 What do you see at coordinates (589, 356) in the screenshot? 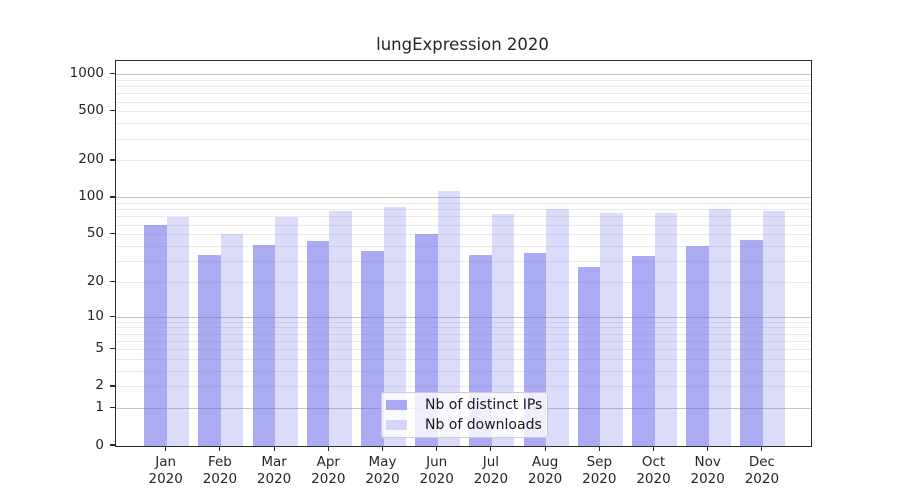
I see `bar-ips-sep` at bounding box center [589, 356].